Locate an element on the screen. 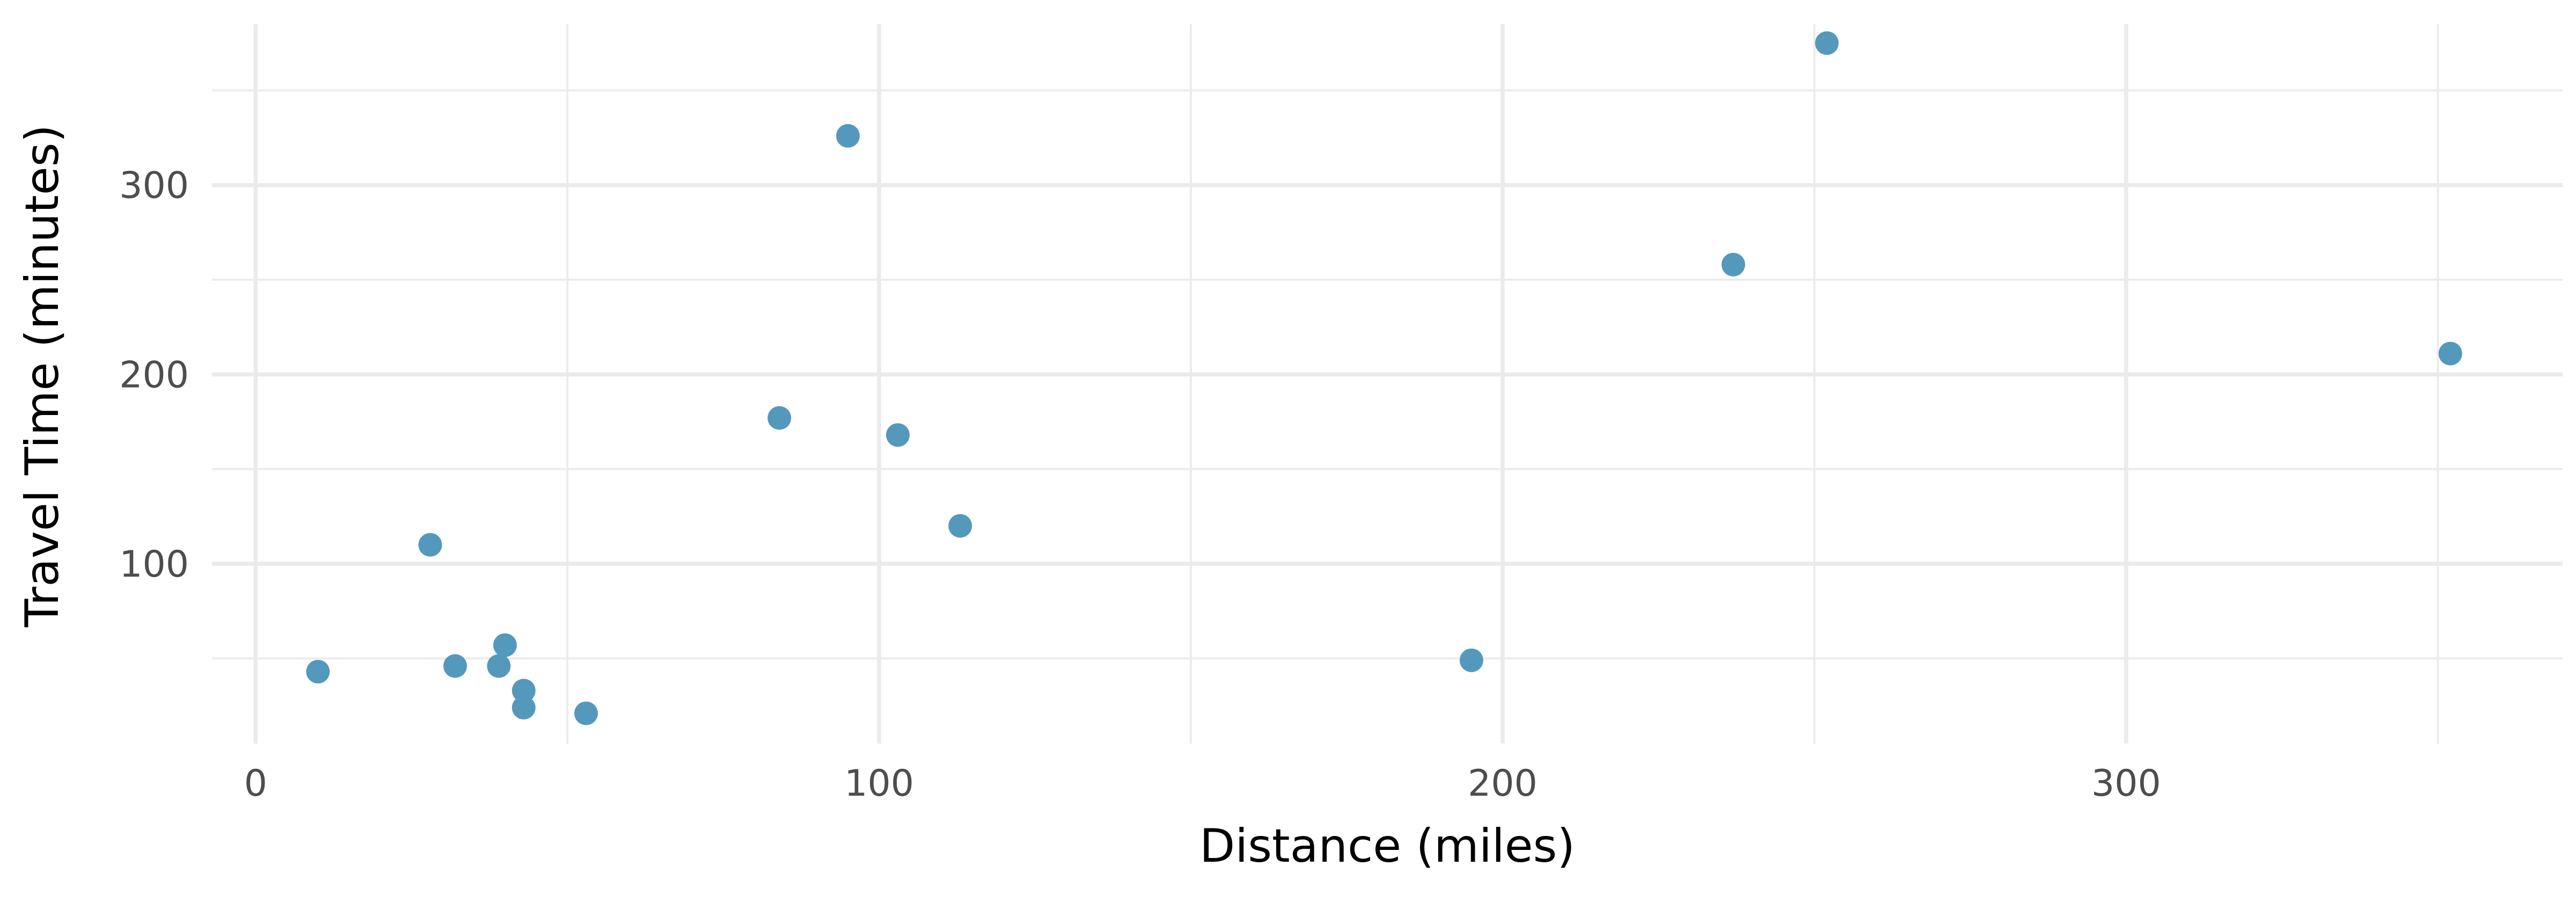 This screenshot has width=2576, height=902. x-tick-label: 0 is located at coordinates (255, 783).